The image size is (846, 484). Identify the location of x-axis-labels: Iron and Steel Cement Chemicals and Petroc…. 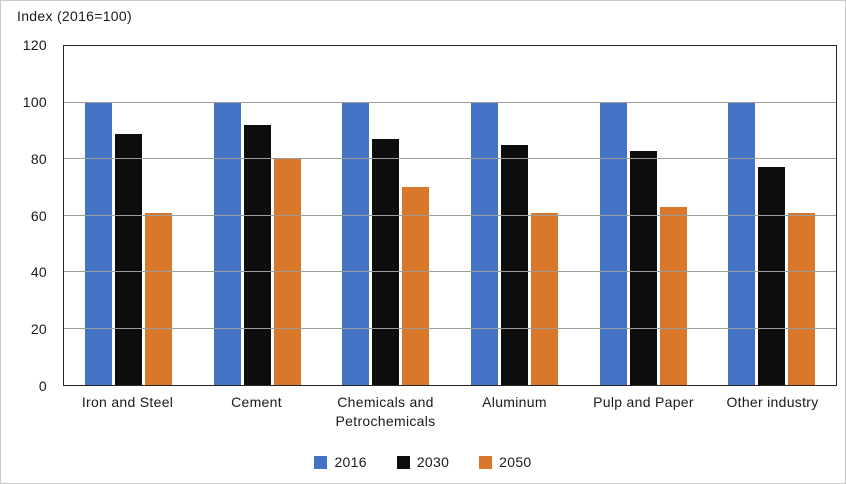
(450, 412).